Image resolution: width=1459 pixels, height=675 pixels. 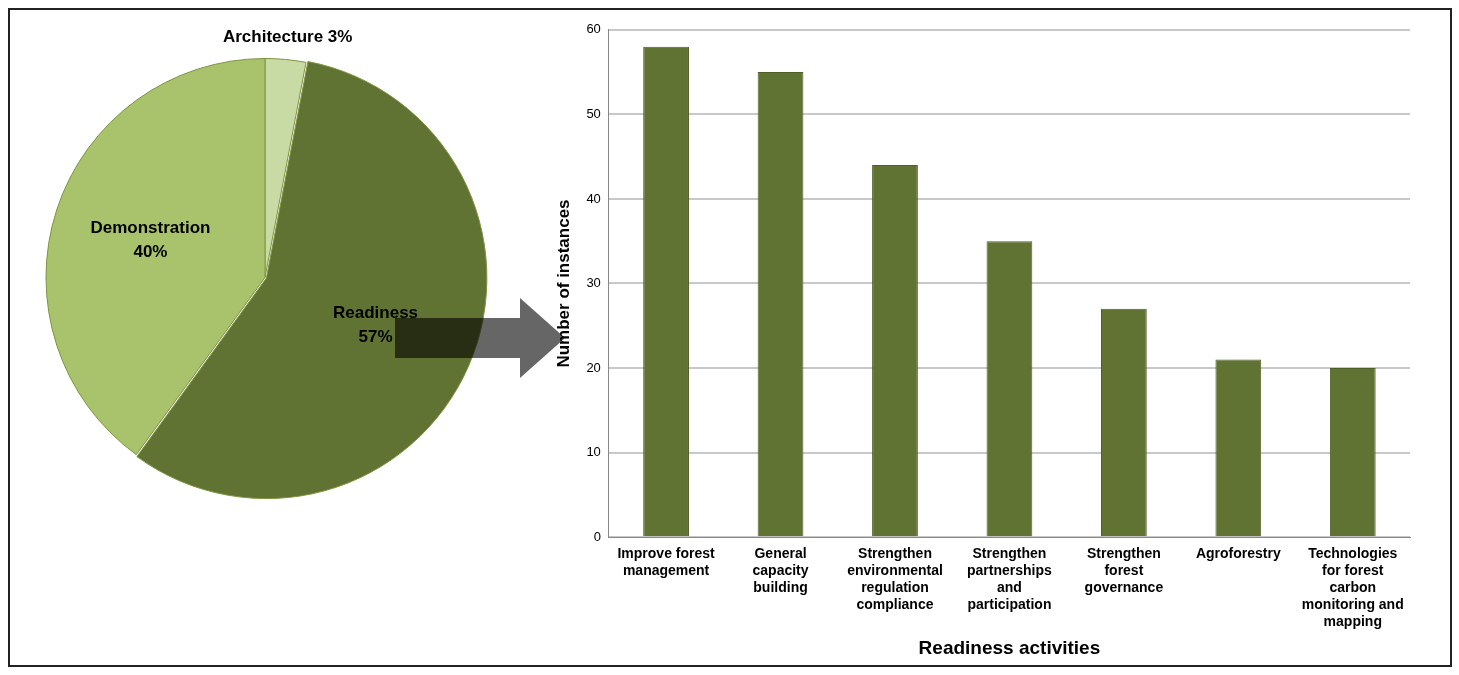 What do you see at coordinates (150, 251) in the screenshot?
I see `data-label: 40%` at bounding box center [150, 251].